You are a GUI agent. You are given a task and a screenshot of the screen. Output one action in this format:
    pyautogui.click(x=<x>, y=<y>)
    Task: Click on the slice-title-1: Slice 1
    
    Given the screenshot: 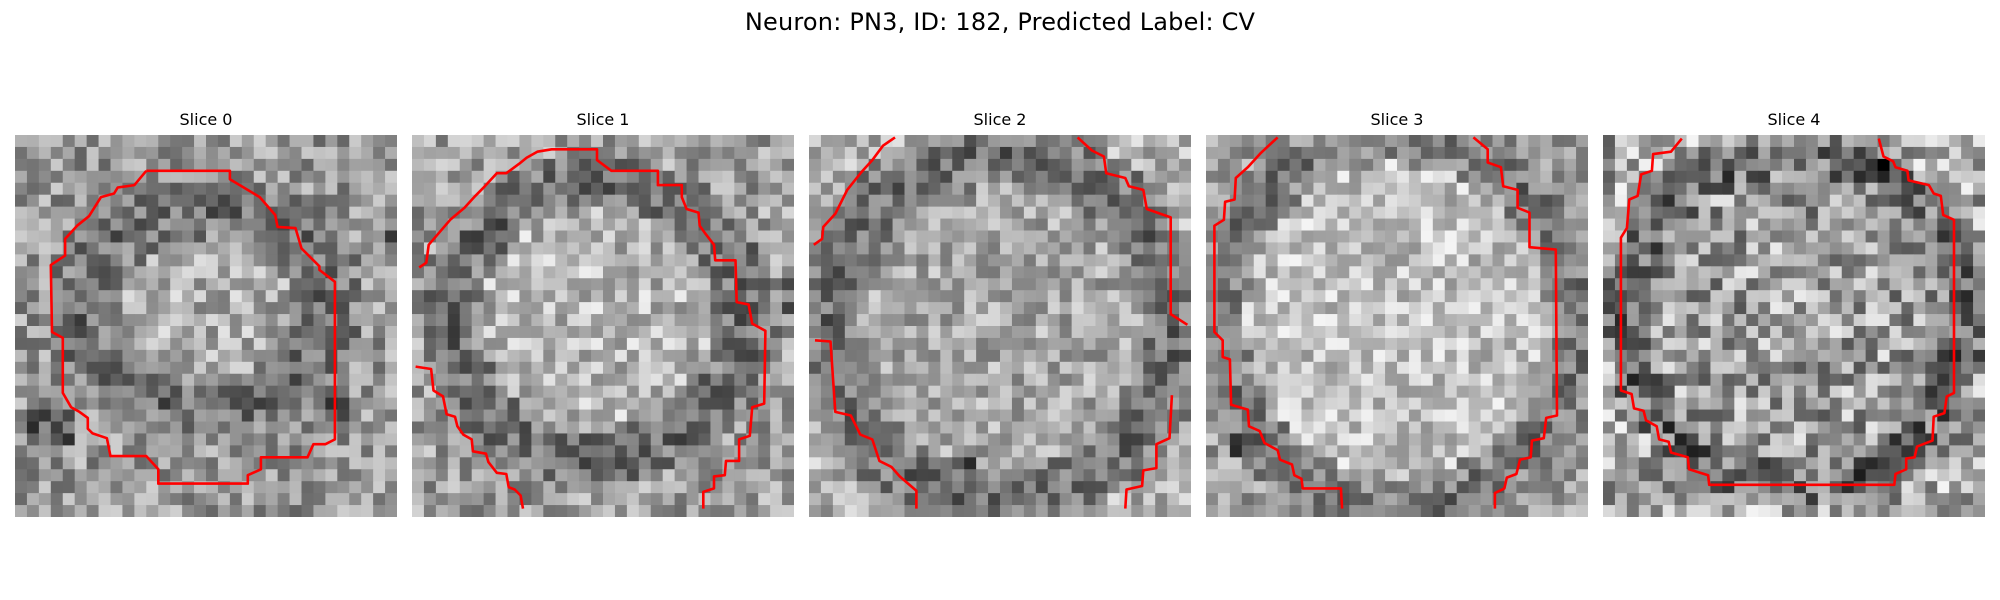 What is the action you would take?
    pyautogui.click(x=603, y=119)
    